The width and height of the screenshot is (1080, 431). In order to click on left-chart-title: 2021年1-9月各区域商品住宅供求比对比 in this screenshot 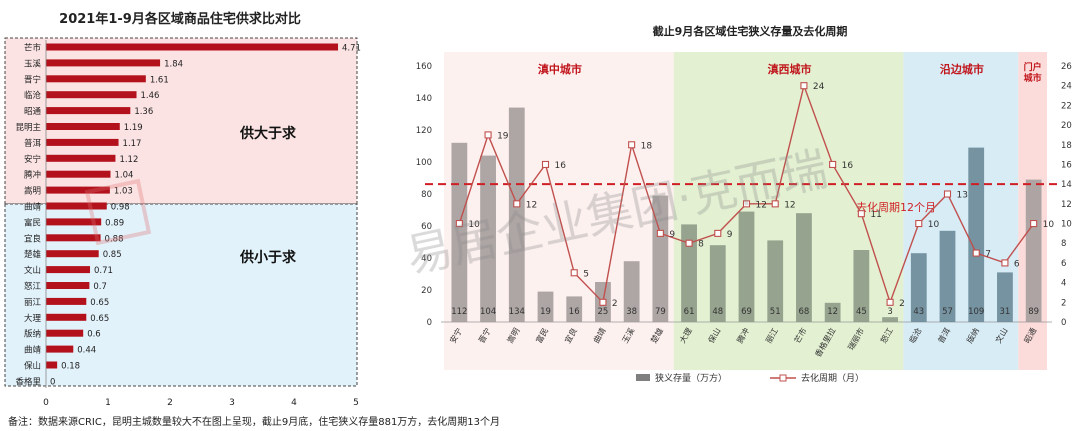, I will do `click(180, 19)`.